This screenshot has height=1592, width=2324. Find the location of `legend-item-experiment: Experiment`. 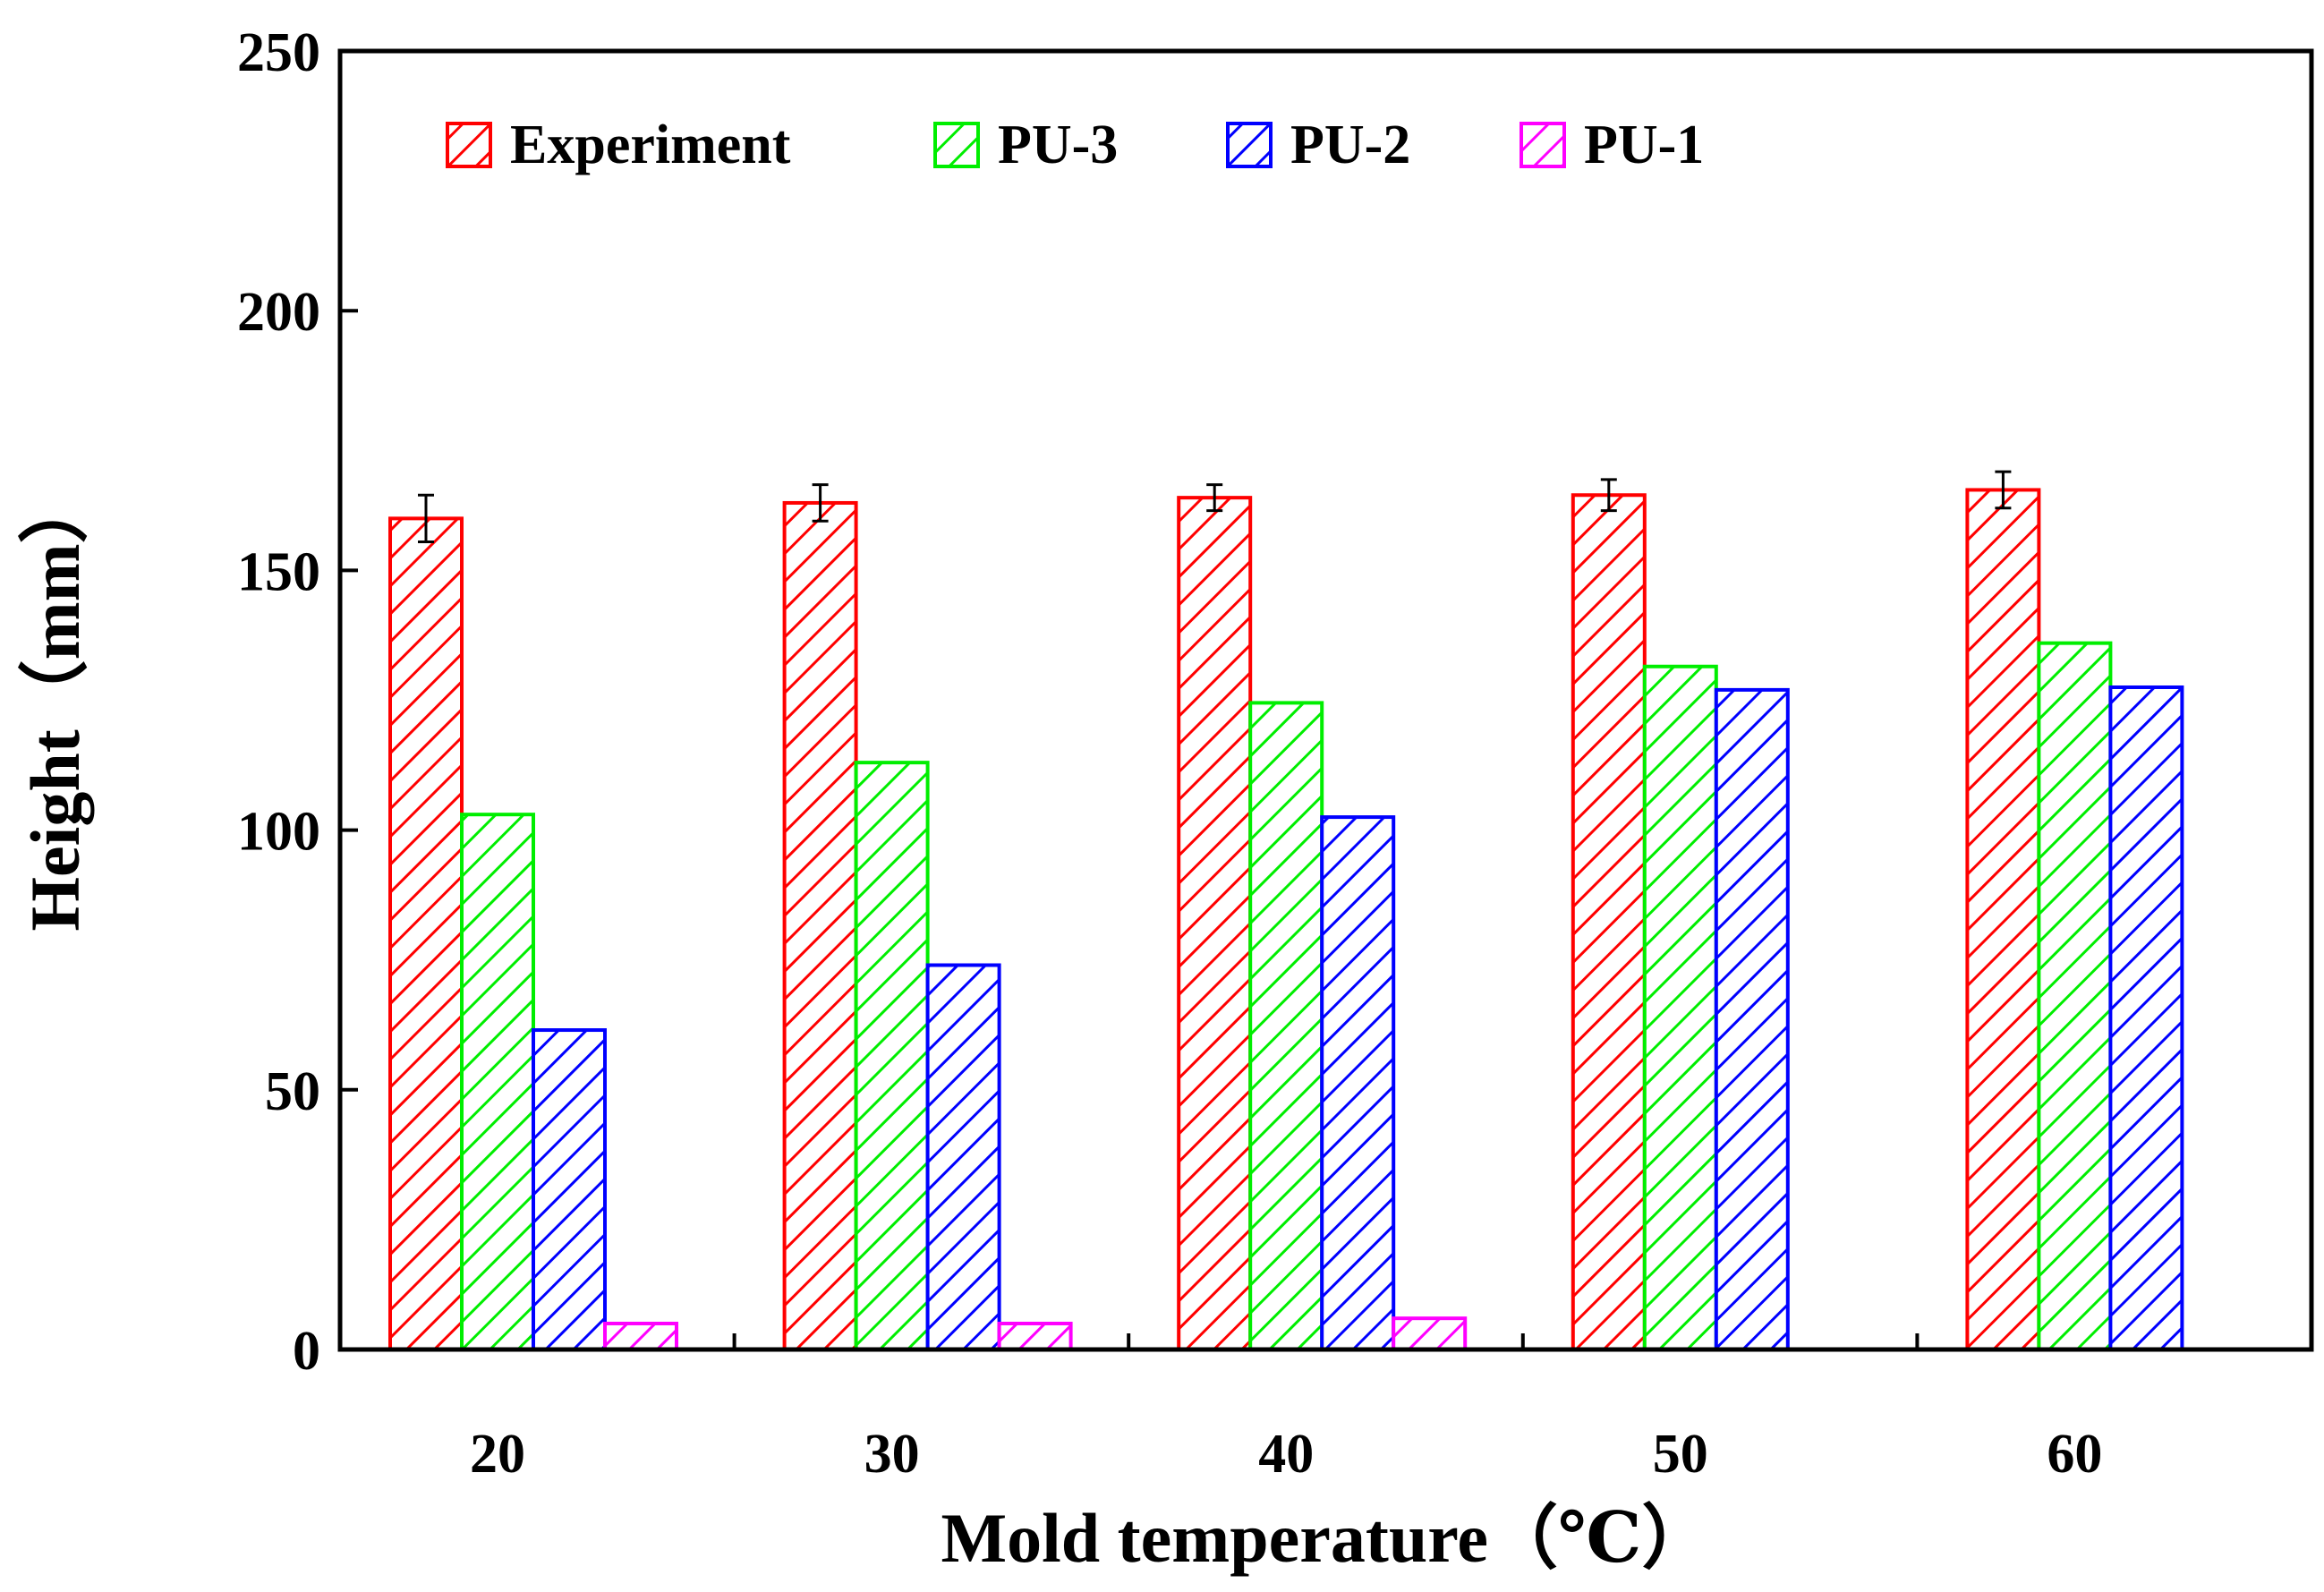

legend-item-experiment: Experiment is located at coordinates (618, 145).